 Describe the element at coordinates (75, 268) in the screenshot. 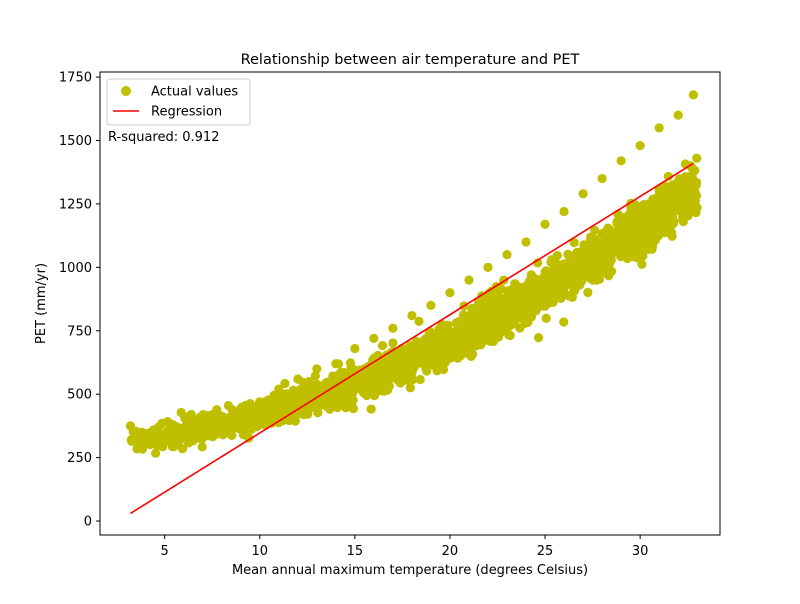

I see `y-tick-label: 1000` at that location.